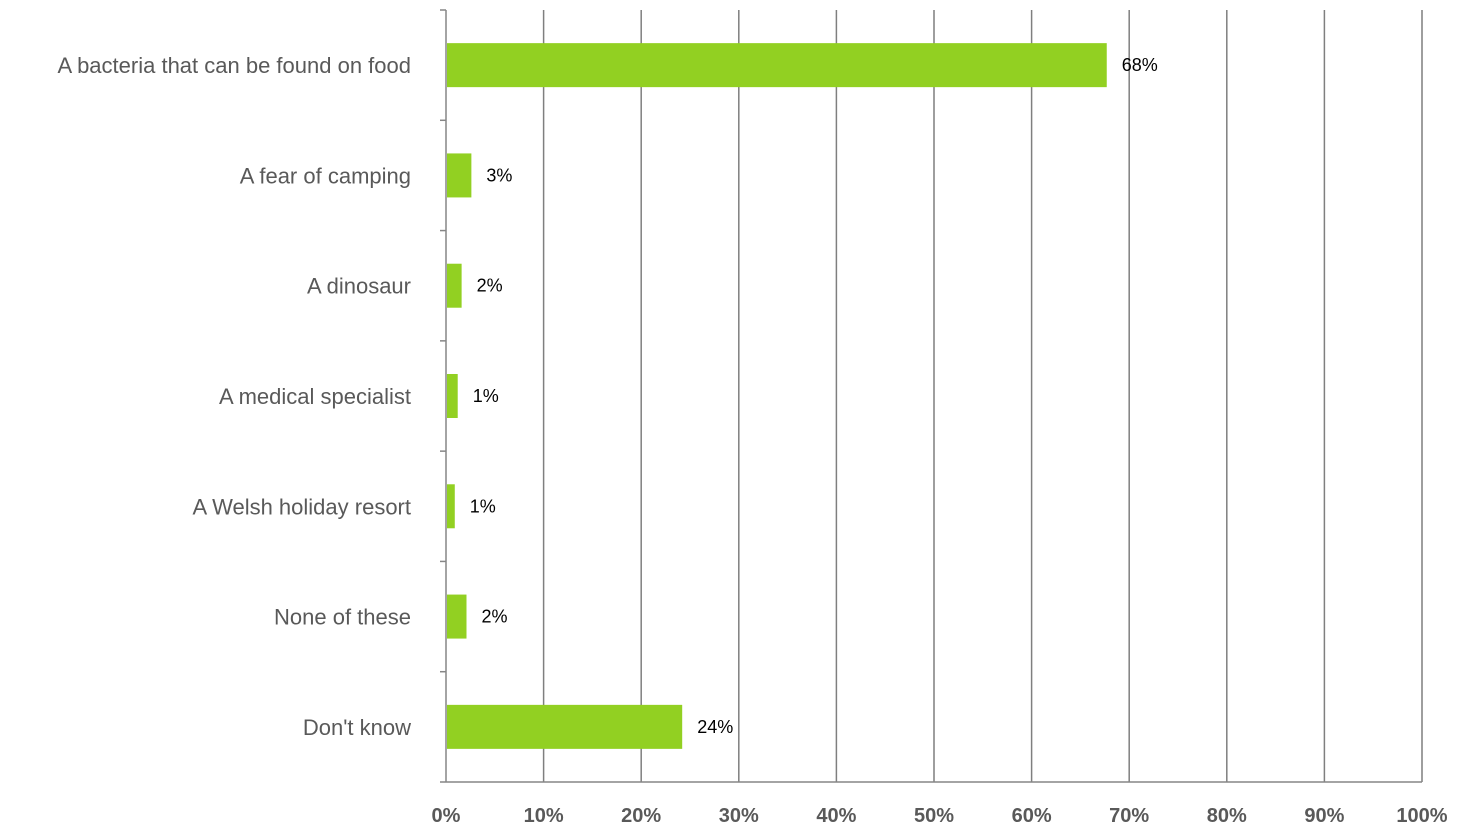  What do you see at coordinates (1324, 816) in the screenshot?
I see `x-tick-label: 90%` at bounding box center [1324, 816].